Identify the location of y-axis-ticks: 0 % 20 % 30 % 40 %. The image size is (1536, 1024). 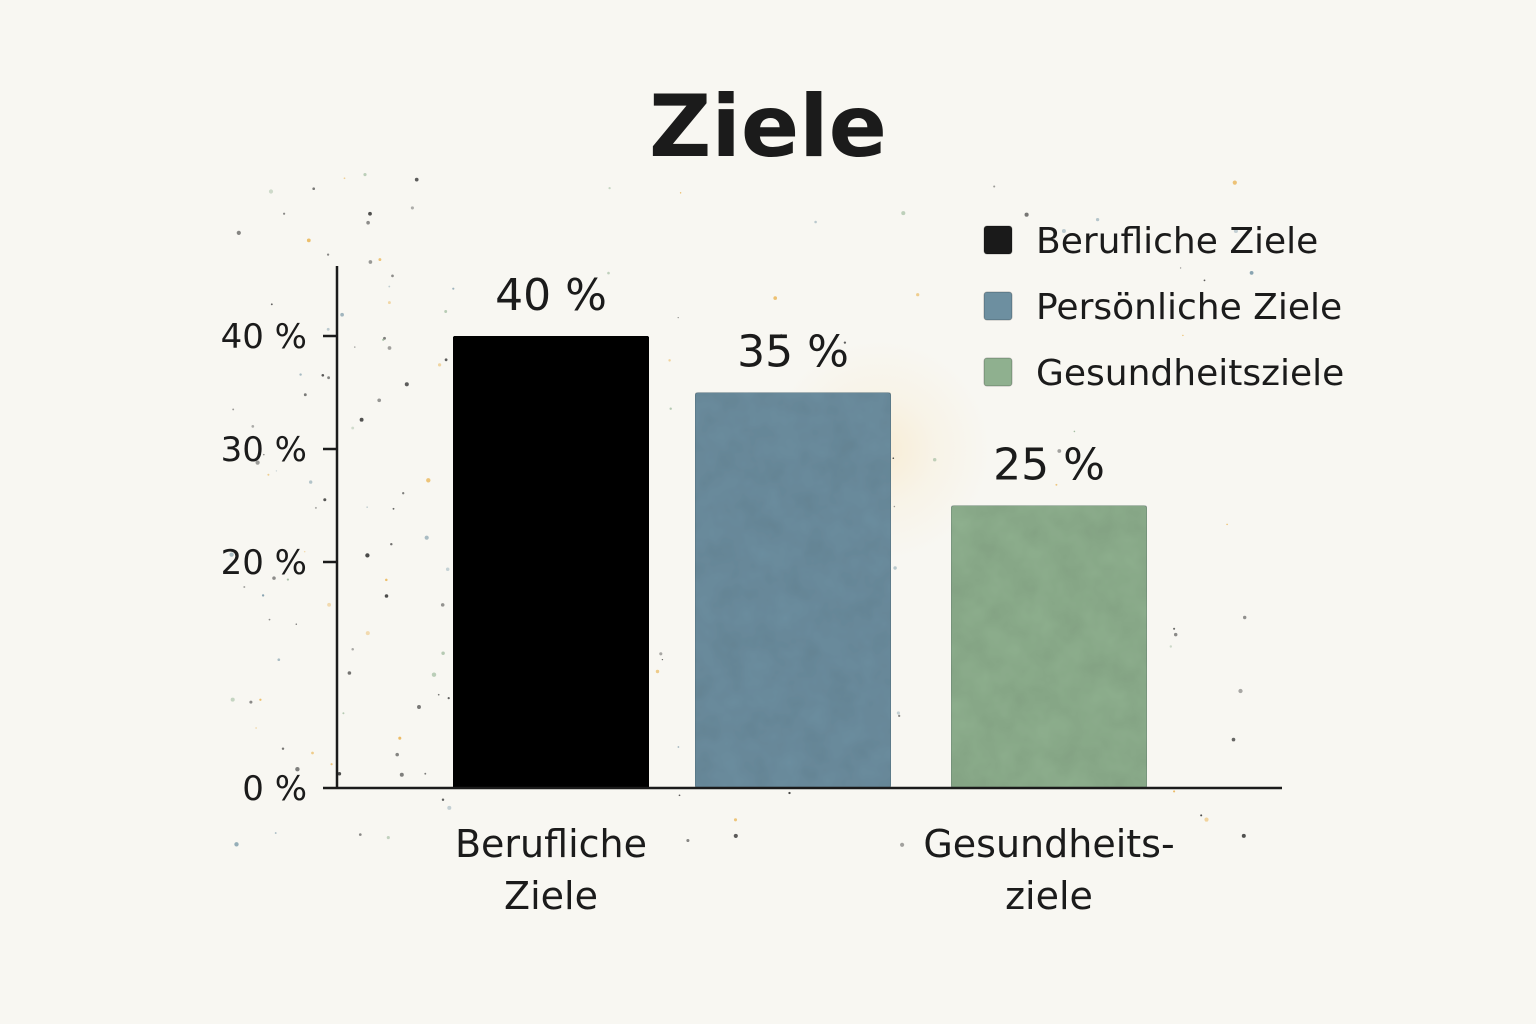
(279, 563).